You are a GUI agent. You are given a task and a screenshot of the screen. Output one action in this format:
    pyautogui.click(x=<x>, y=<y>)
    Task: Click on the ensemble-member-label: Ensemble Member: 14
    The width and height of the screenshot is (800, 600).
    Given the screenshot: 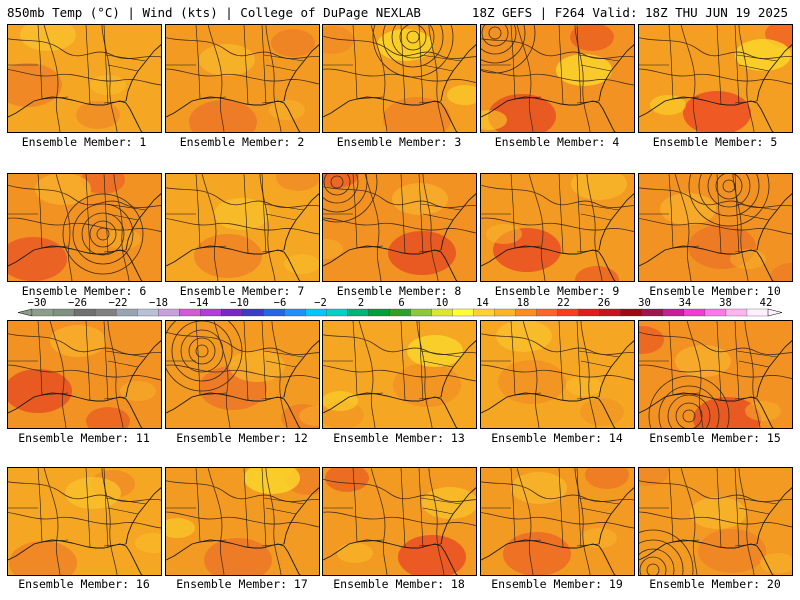 What is the action you would take?
    pyautogui.click(x=557, y=438)
    